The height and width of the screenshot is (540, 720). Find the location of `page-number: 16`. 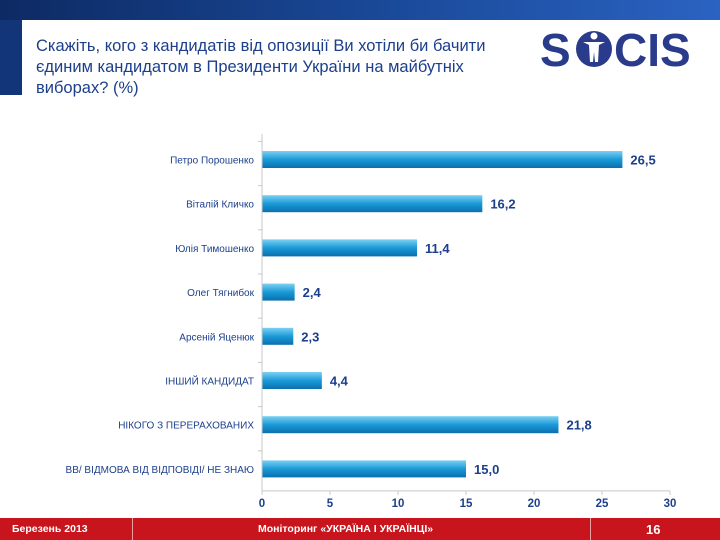

page-number: 16 is located at coordinates (653, 529).